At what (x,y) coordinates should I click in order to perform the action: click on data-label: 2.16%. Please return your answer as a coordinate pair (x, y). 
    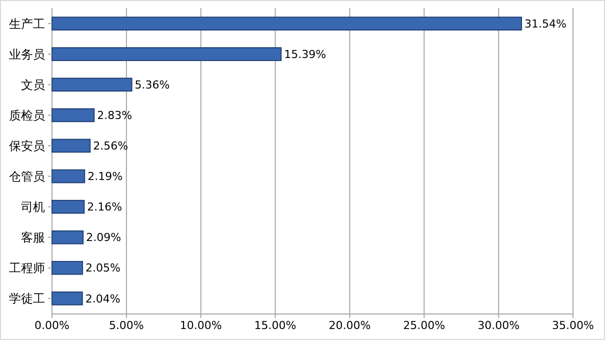
    Looking at the image, I should click on (104, 207).